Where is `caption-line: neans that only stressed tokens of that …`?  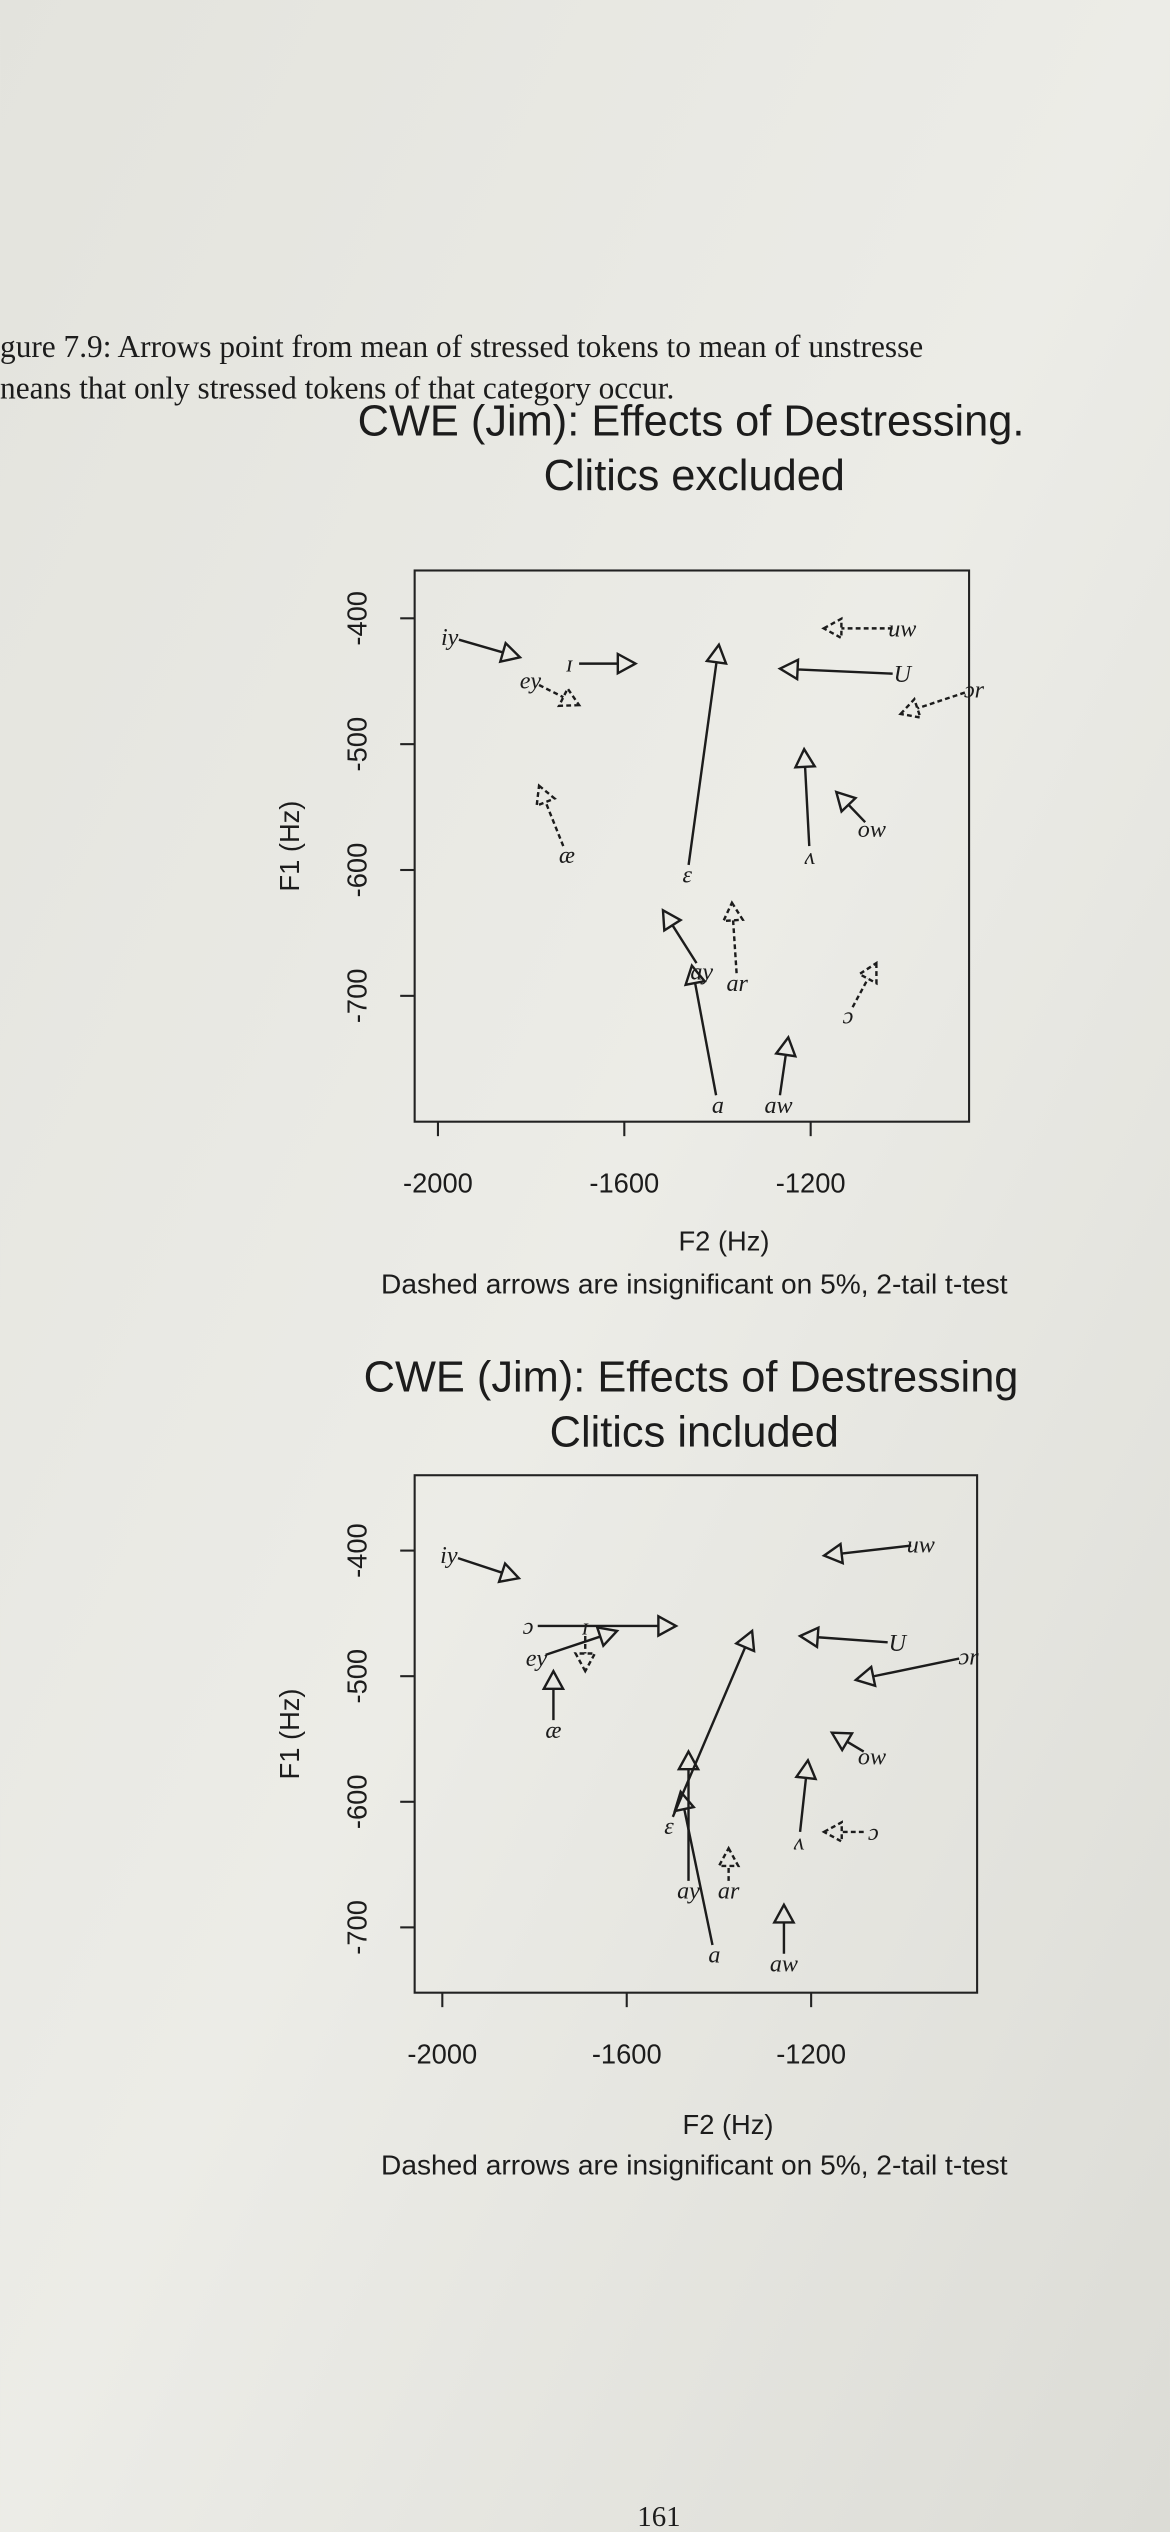
caption-line: neans that only stressed tokens of that … is located at coordinates (337, 388).